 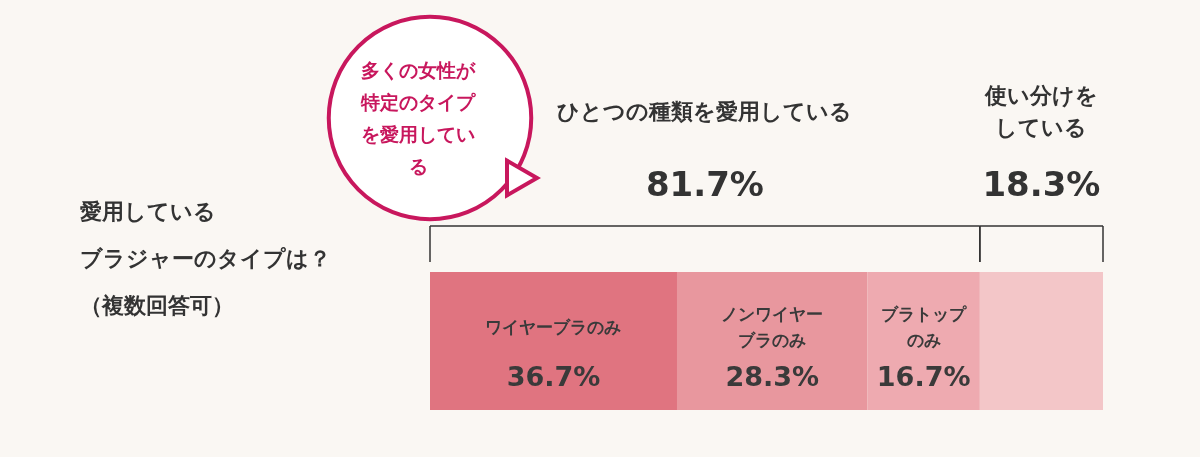 I want to click on text: 18.3%, so click(x=1041, y=184).